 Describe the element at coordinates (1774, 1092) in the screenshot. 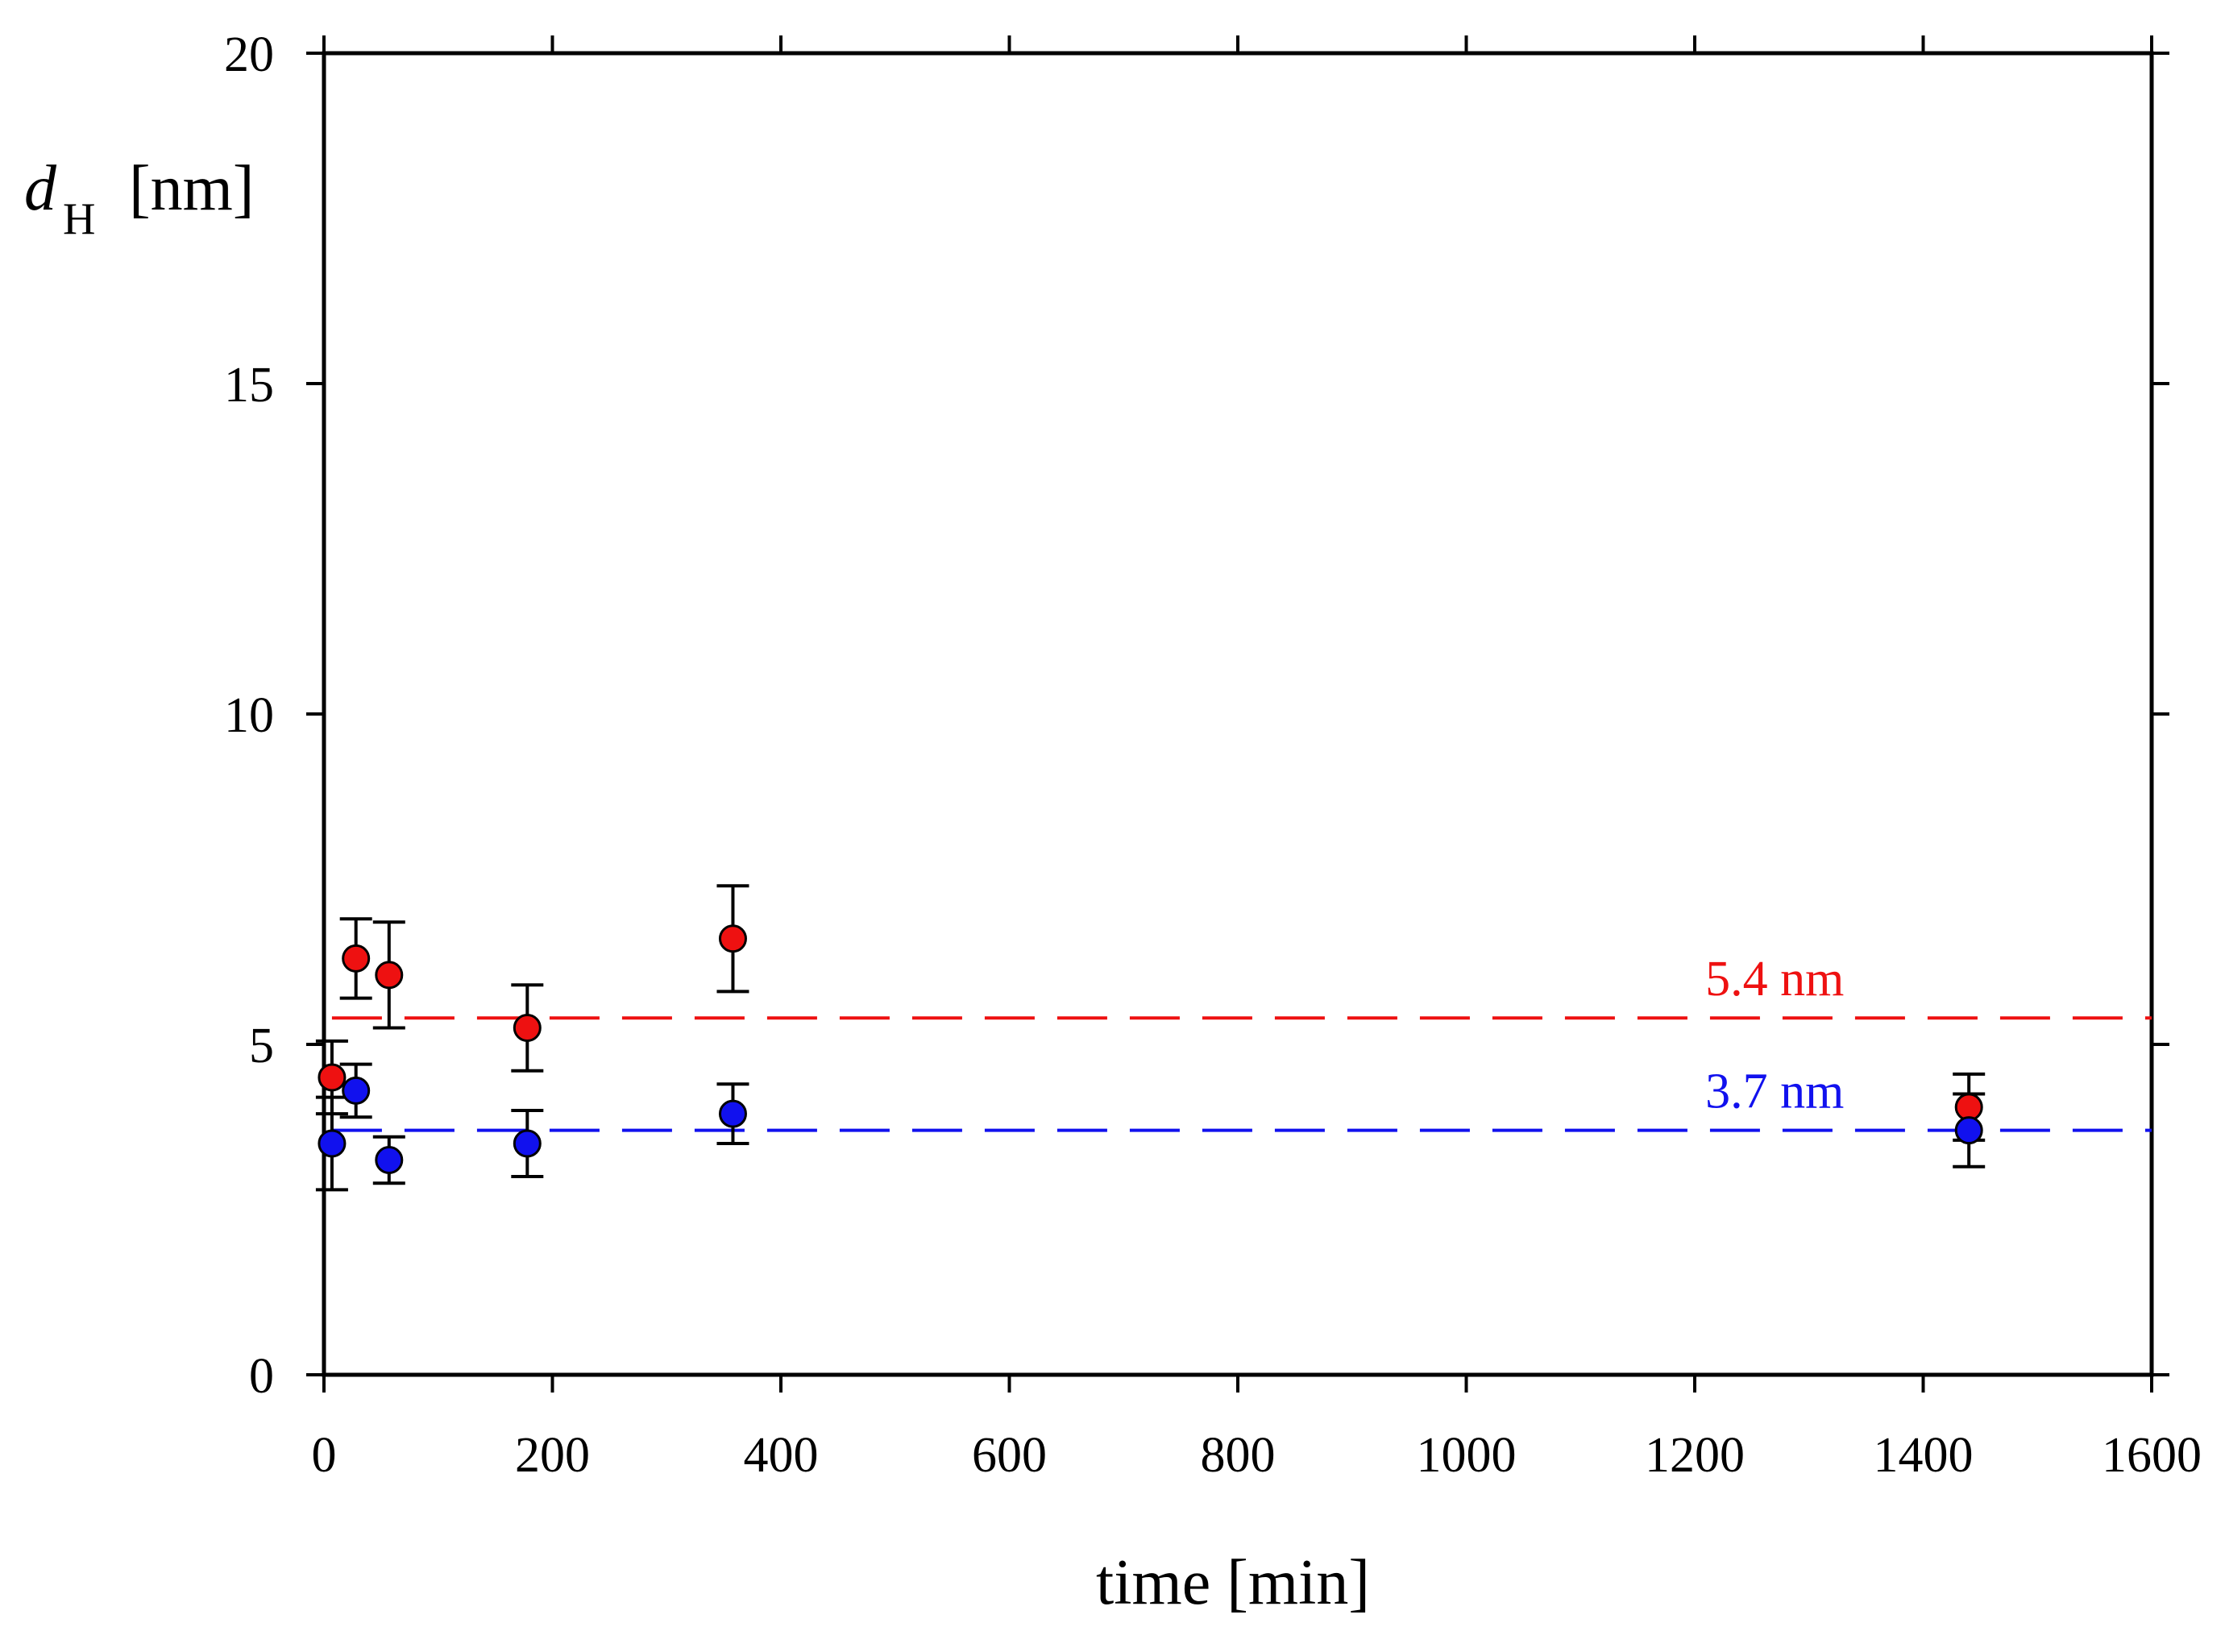

I see `reference-line-label: 3.7 nm` at that location.